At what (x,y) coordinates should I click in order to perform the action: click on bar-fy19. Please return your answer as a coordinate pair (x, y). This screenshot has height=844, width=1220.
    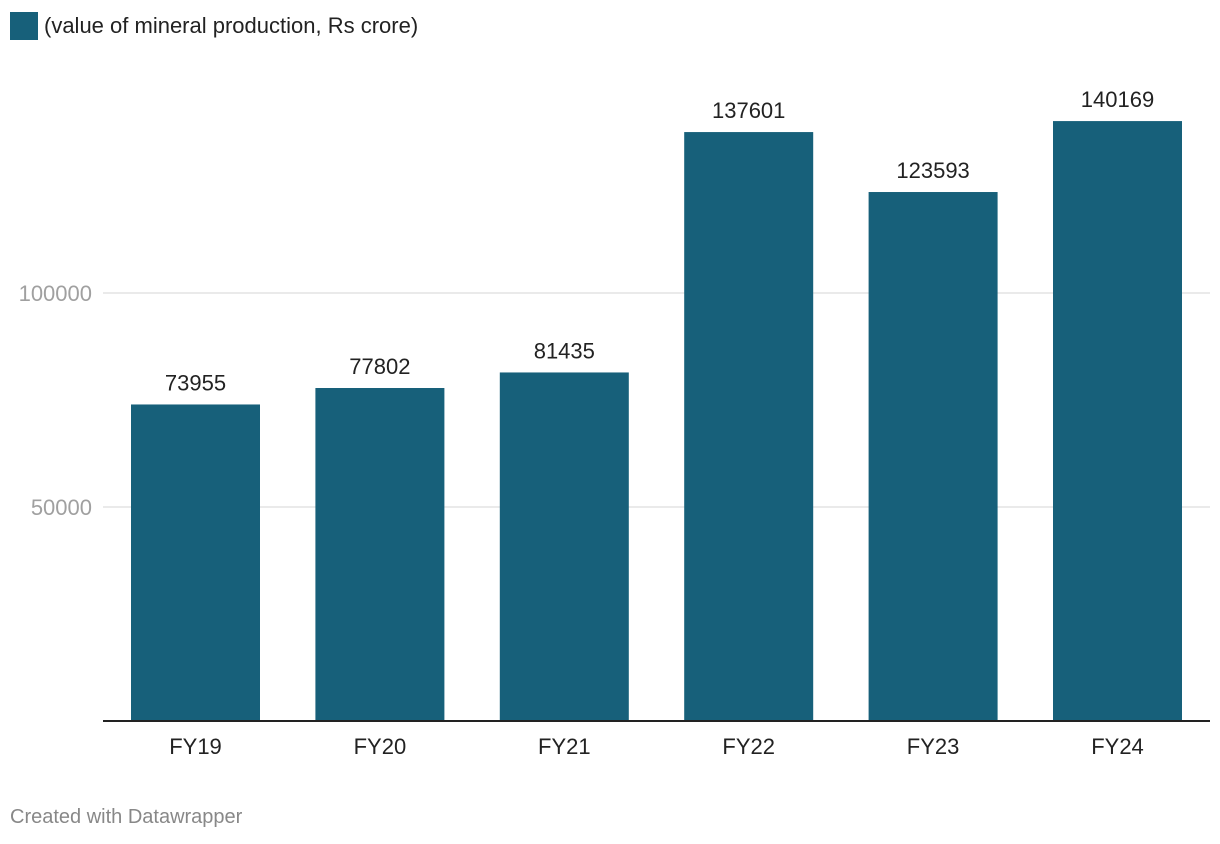
    Looking at the image, I should click on (195, 562).